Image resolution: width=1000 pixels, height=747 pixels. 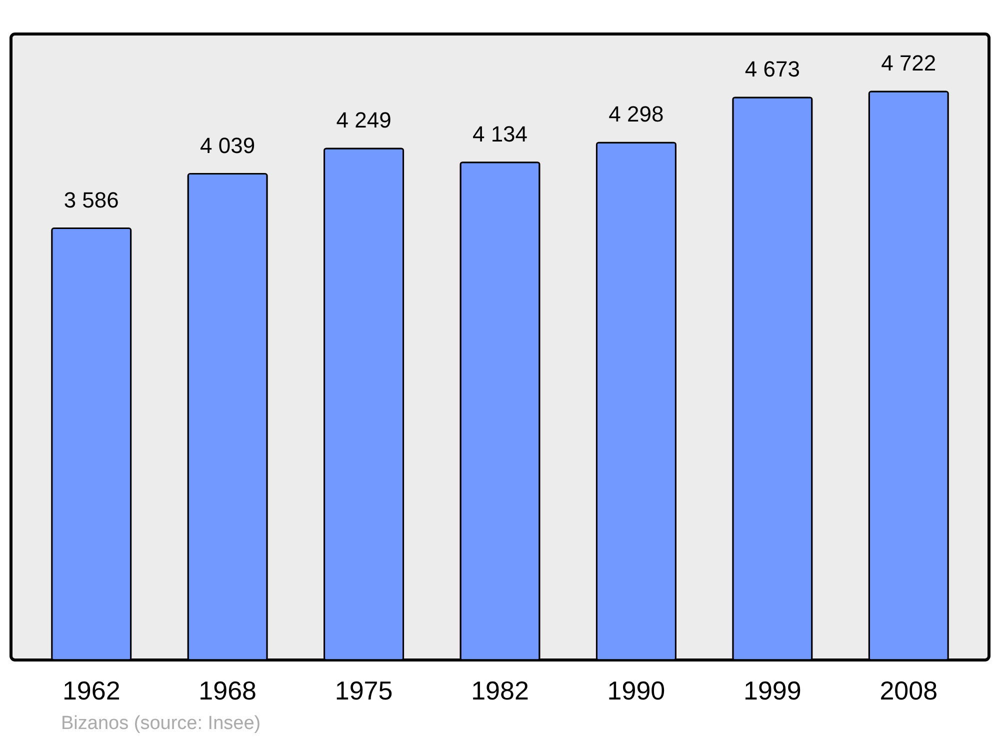 What do you see at coordinates (364, 119) in the screenshot?
I see `data-label: 4 249` at bounding box center [364, 119].